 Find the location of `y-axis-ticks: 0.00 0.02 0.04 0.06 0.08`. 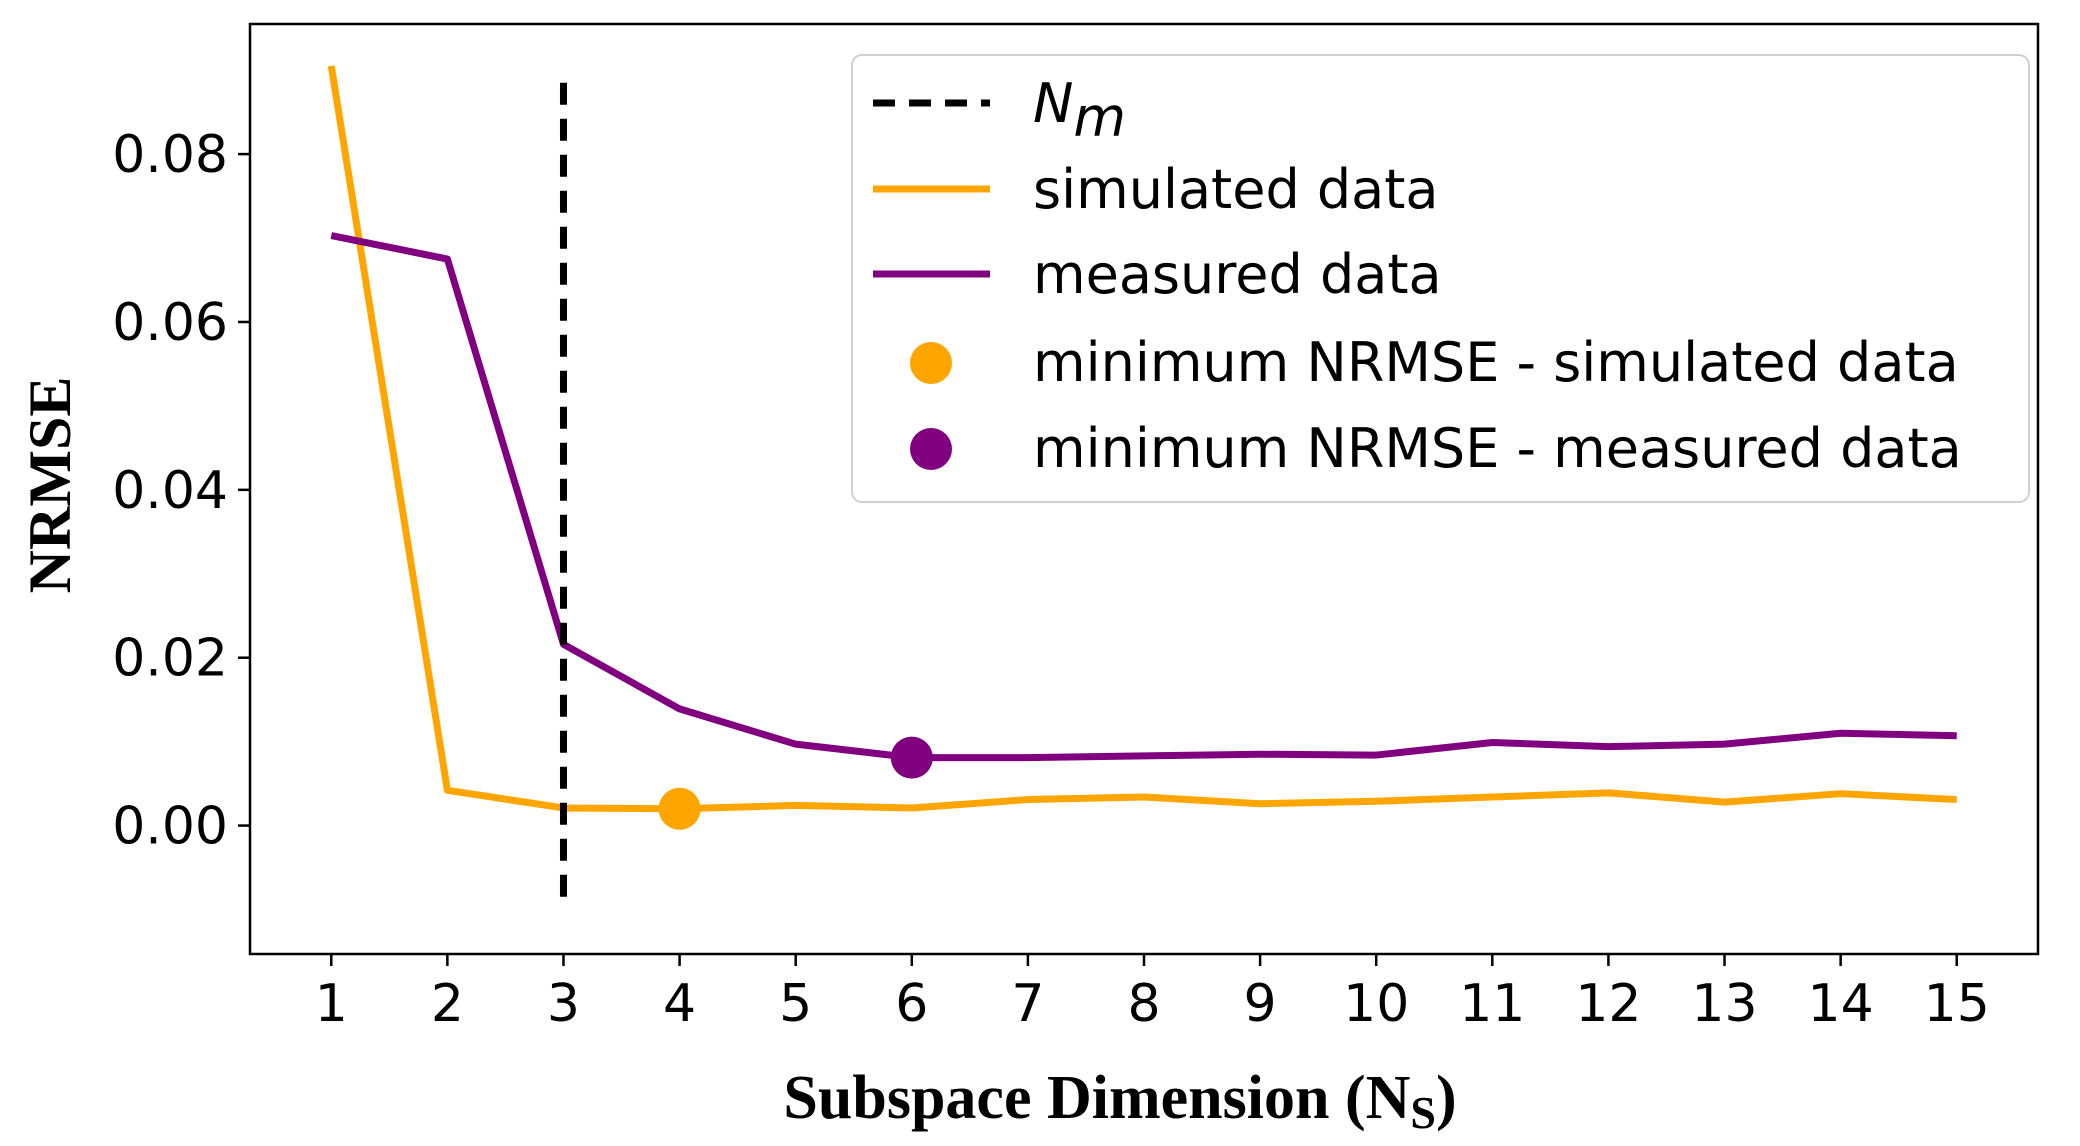

y-axis-ticks: 0.00 0.02 0.04 0.06 0.08 is located at coordinates (181, 491).